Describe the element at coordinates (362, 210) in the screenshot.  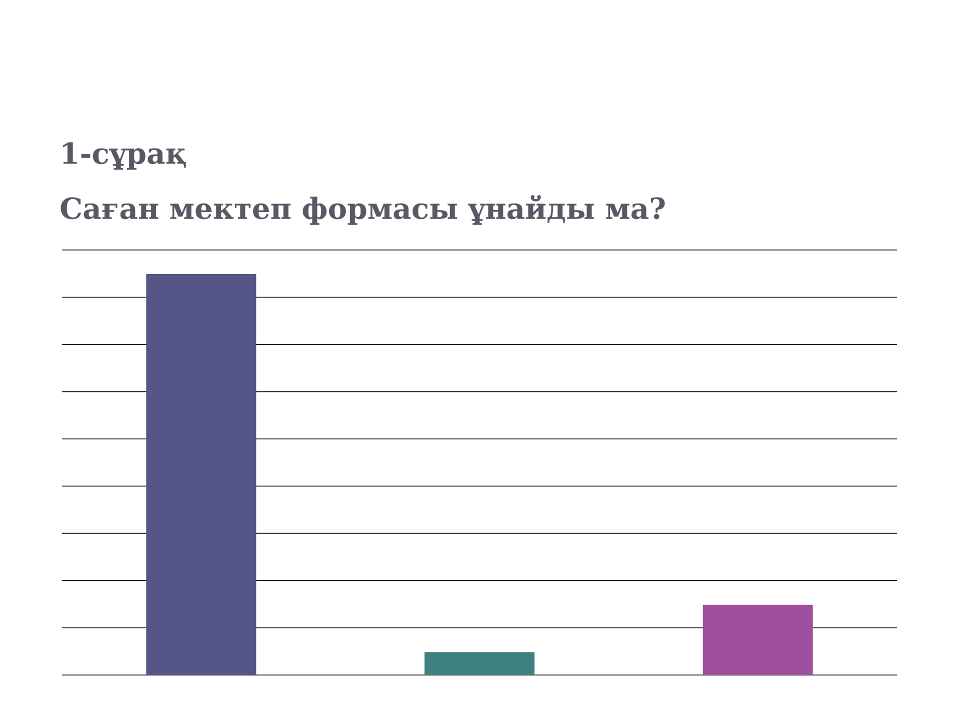
I see `chart-subtitle: Саған мектеп формасы ұнайды ма?` at that location.